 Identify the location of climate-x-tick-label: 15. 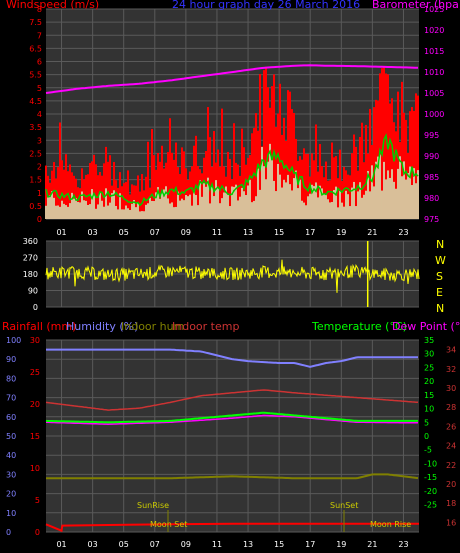
(279, 544).